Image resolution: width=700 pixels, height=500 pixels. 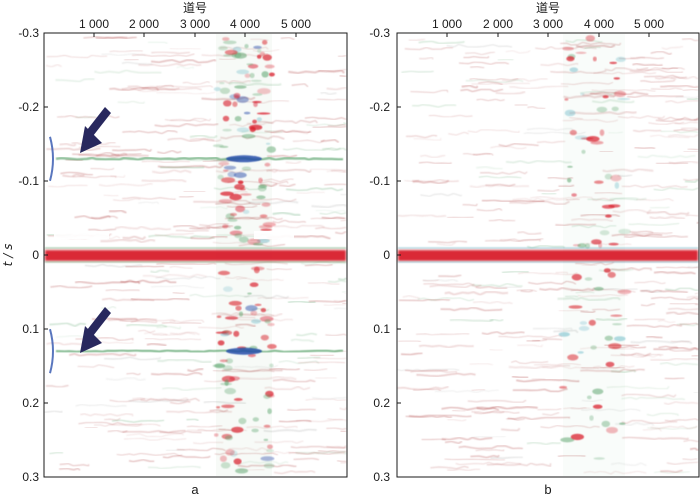 What do you see at coordinates (548, 8) in the screenshot?
I see `panel-b-x-axis-title: 道号` at bounding box center [548, 8].